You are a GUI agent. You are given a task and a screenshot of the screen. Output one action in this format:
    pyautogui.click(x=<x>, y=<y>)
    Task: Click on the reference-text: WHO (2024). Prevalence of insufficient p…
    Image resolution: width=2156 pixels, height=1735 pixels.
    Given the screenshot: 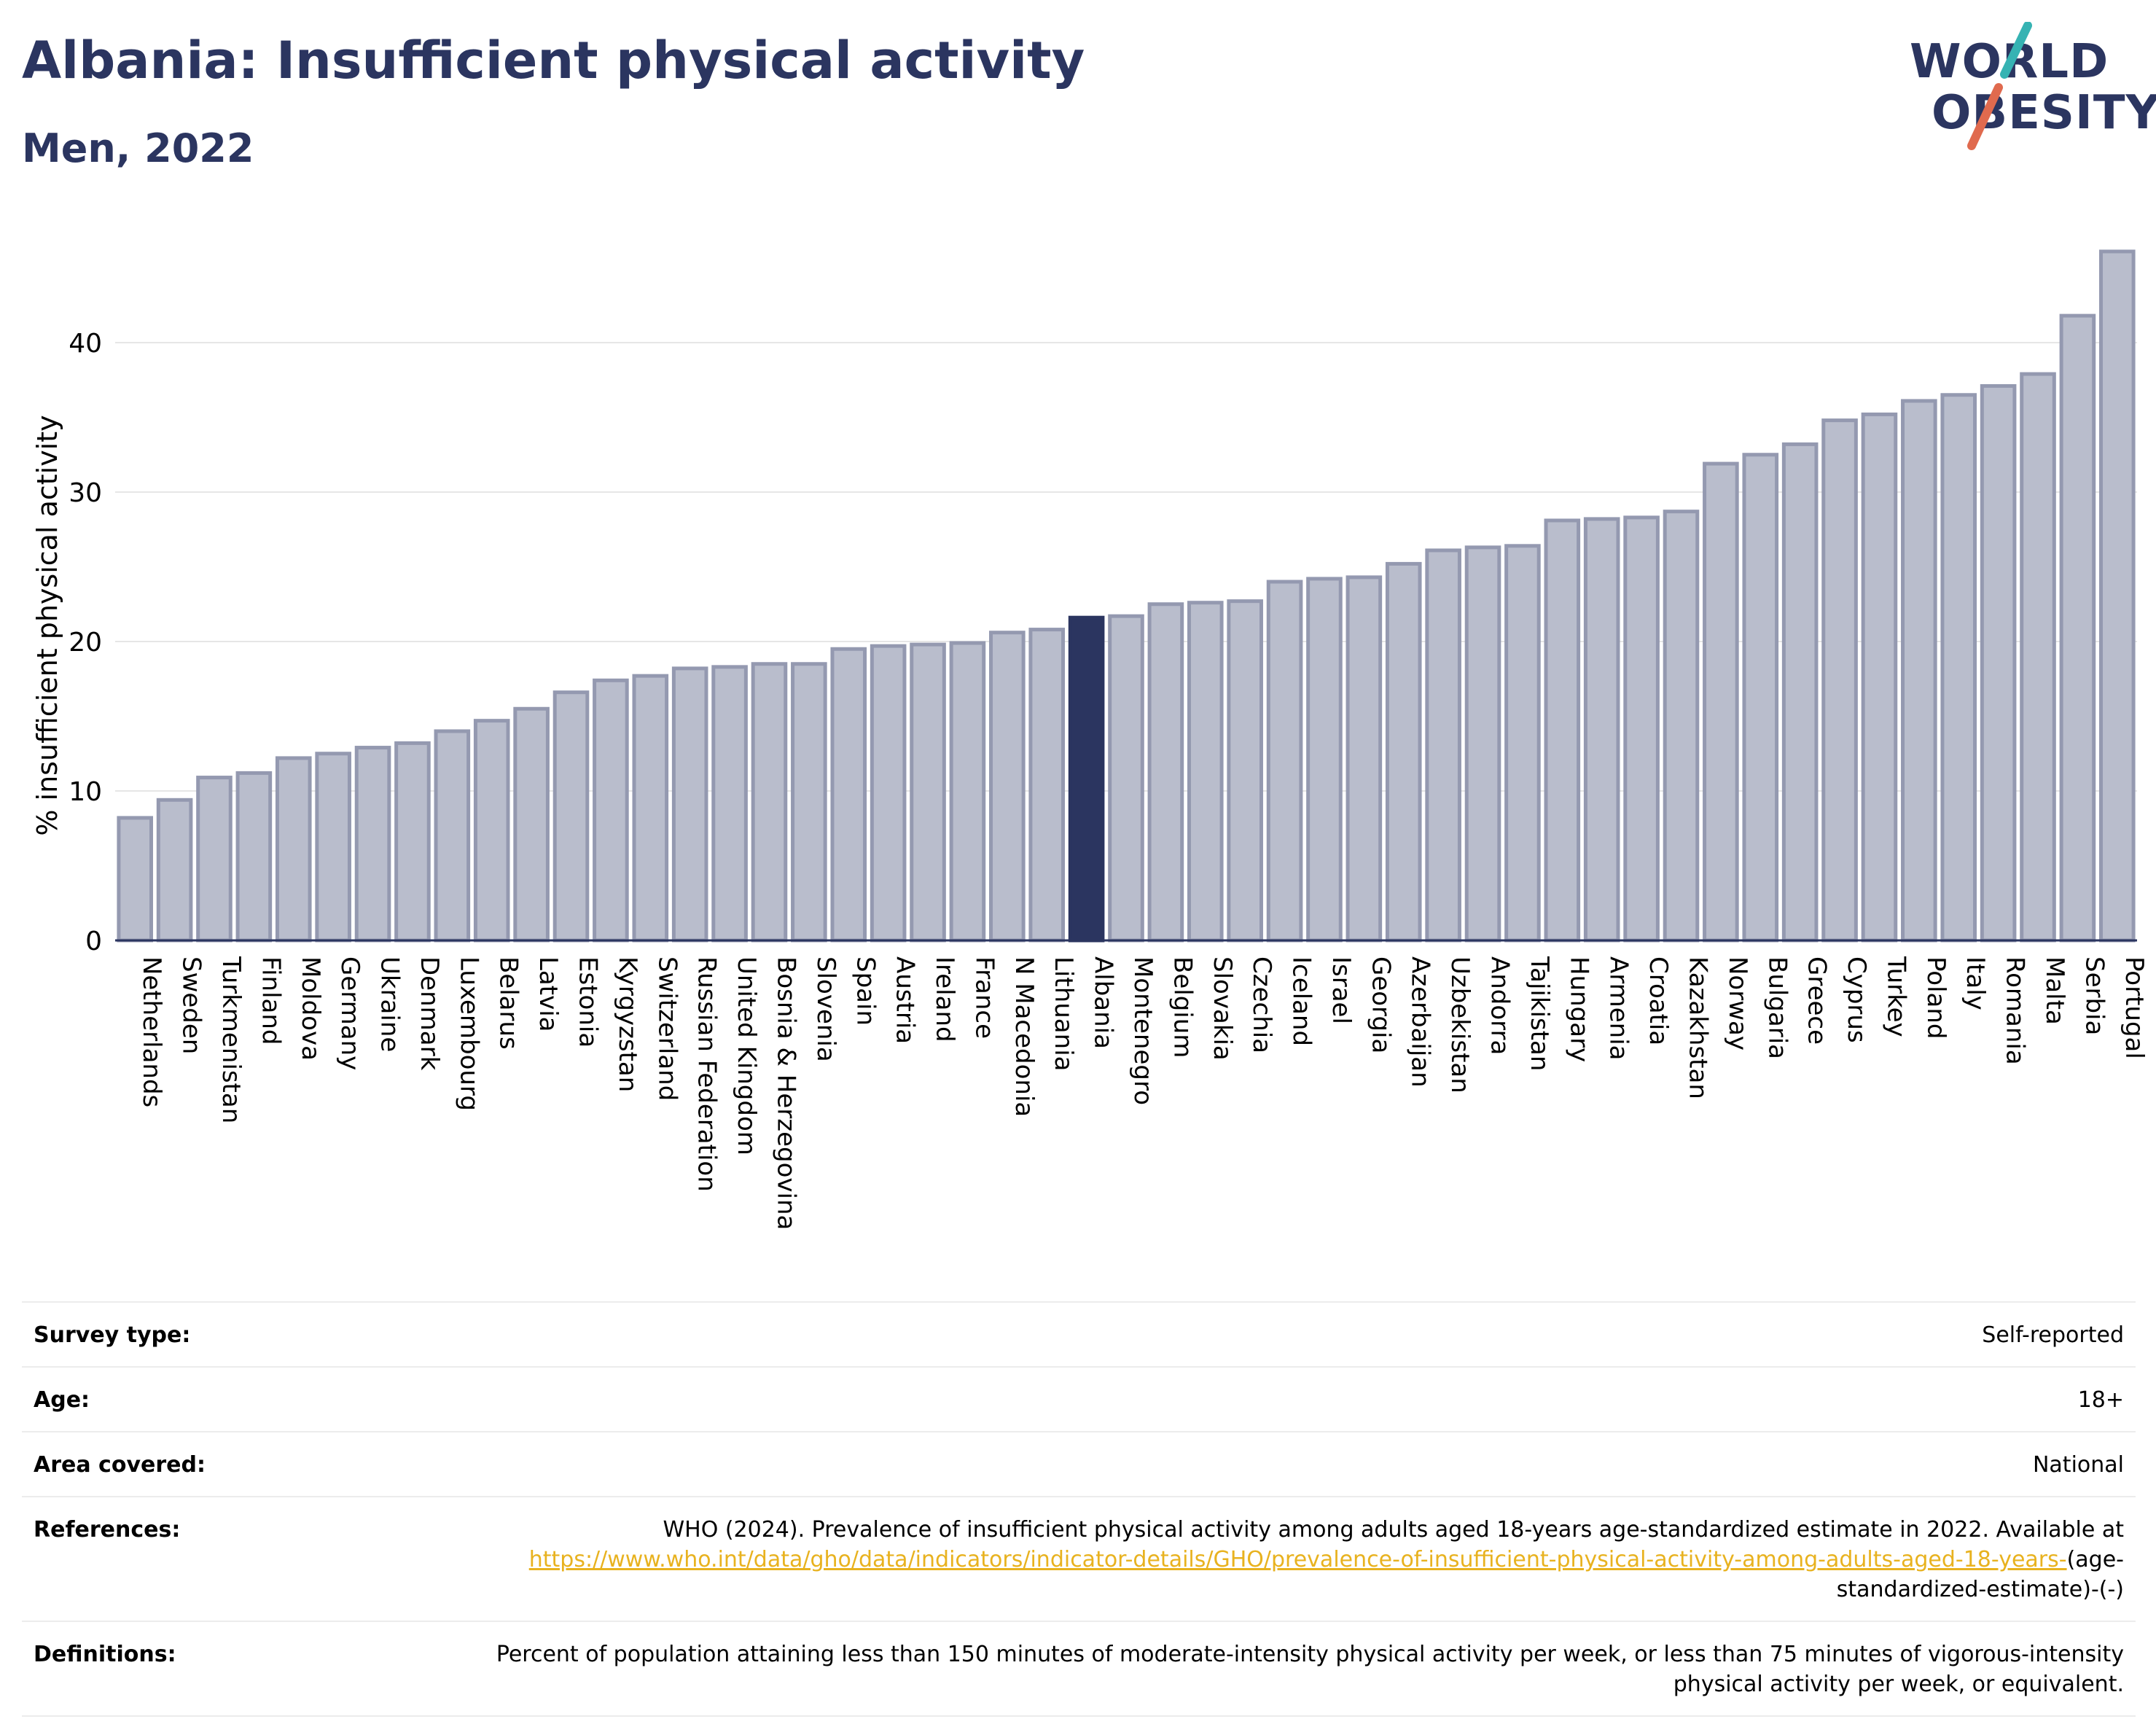 What is the action you would take?
    pyautogui.click(x=1394, y=1530)
    